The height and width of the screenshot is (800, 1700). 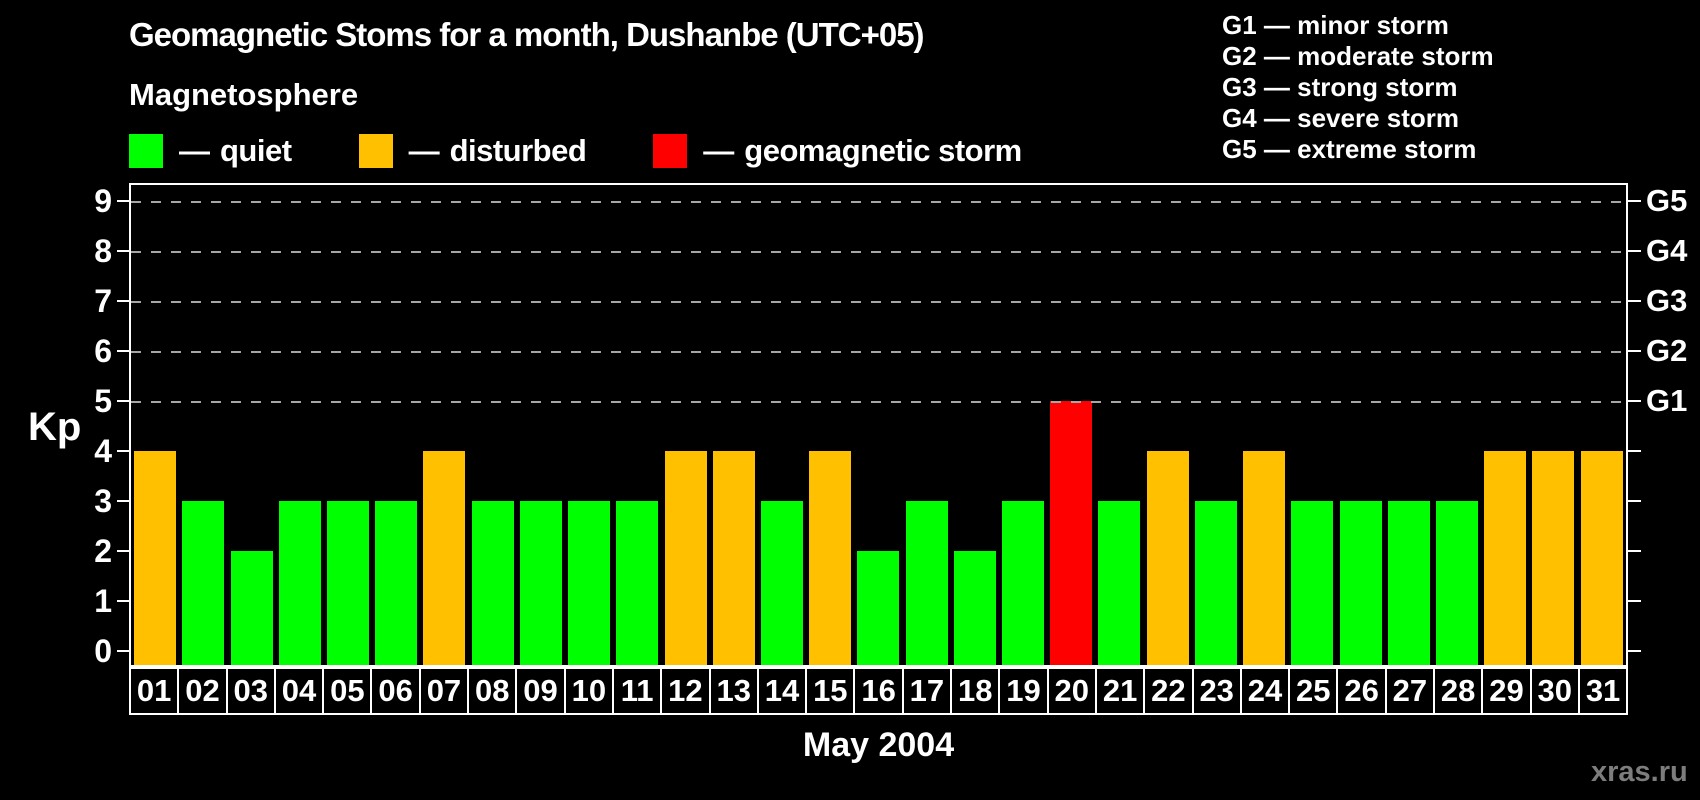 What do you see at coordinates (1506, 691) in the screenshot?
I see `day-label-29: 29` at bounding box center [1506, 691].